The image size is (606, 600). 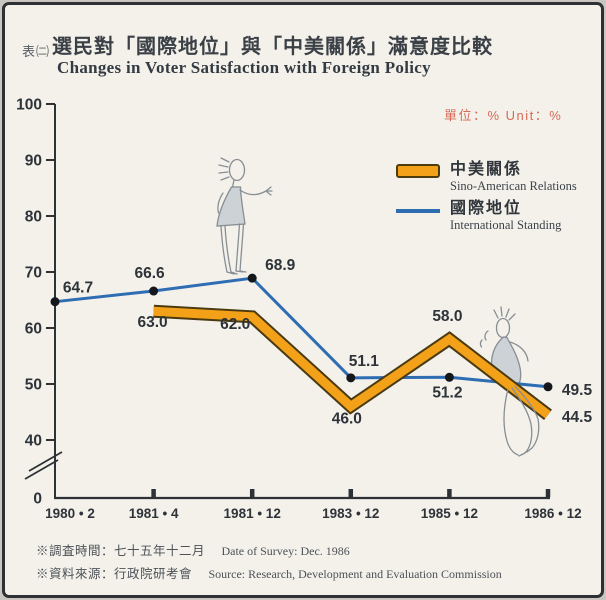 What do you see at coordinates (350, 513) in the screenshot?
I see `x-tick-label: 1983 • 12` at bounding box center [350, 513].